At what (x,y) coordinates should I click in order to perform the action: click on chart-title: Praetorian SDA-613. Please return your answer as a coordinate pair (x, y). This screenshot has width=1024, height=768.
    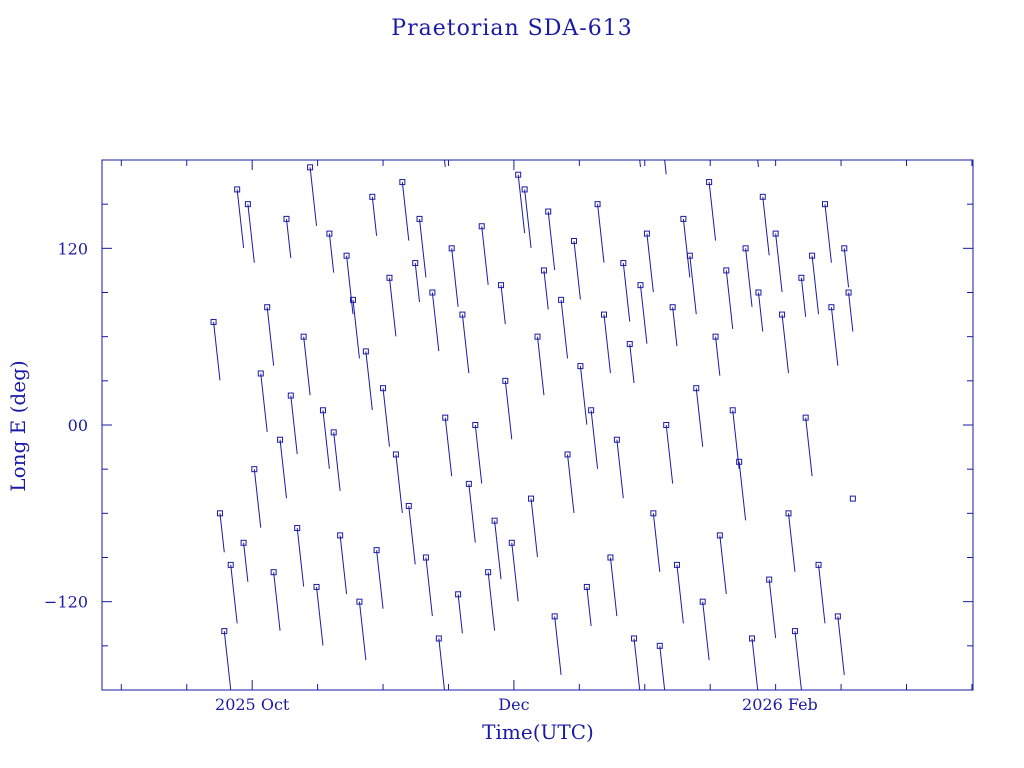
    Looking at the image, I should click on (512, 28).